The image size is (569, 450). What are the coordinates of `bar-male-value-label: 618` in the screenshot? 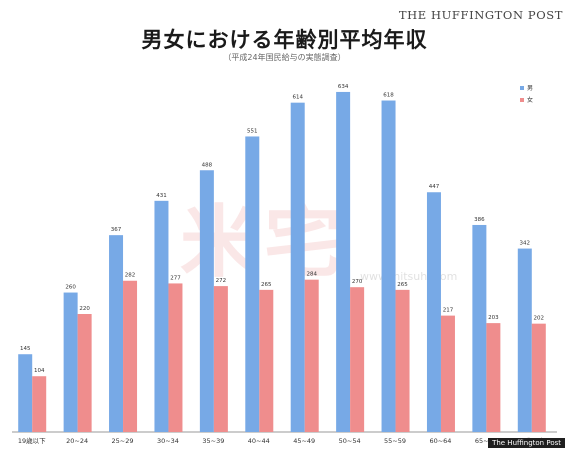 It's located at (388, 96).